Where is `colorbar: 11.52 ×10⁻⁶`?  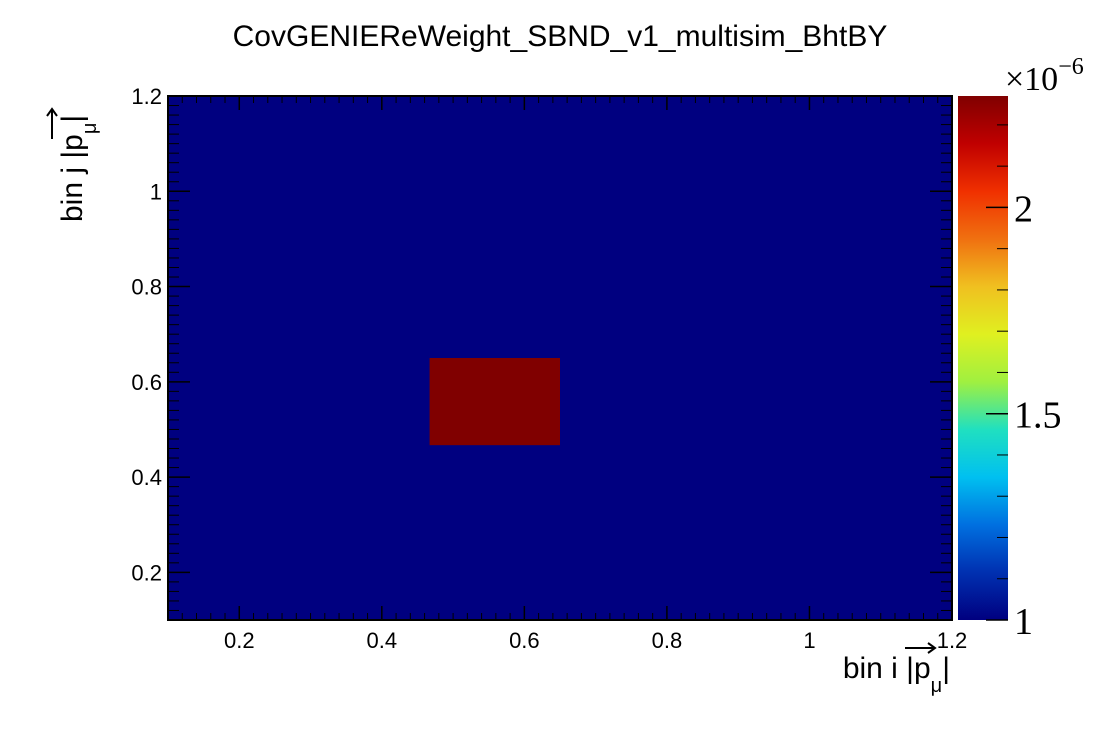 colorbar: 11.52 ×10⁻⁶ is located at coordinates (1021, 348).